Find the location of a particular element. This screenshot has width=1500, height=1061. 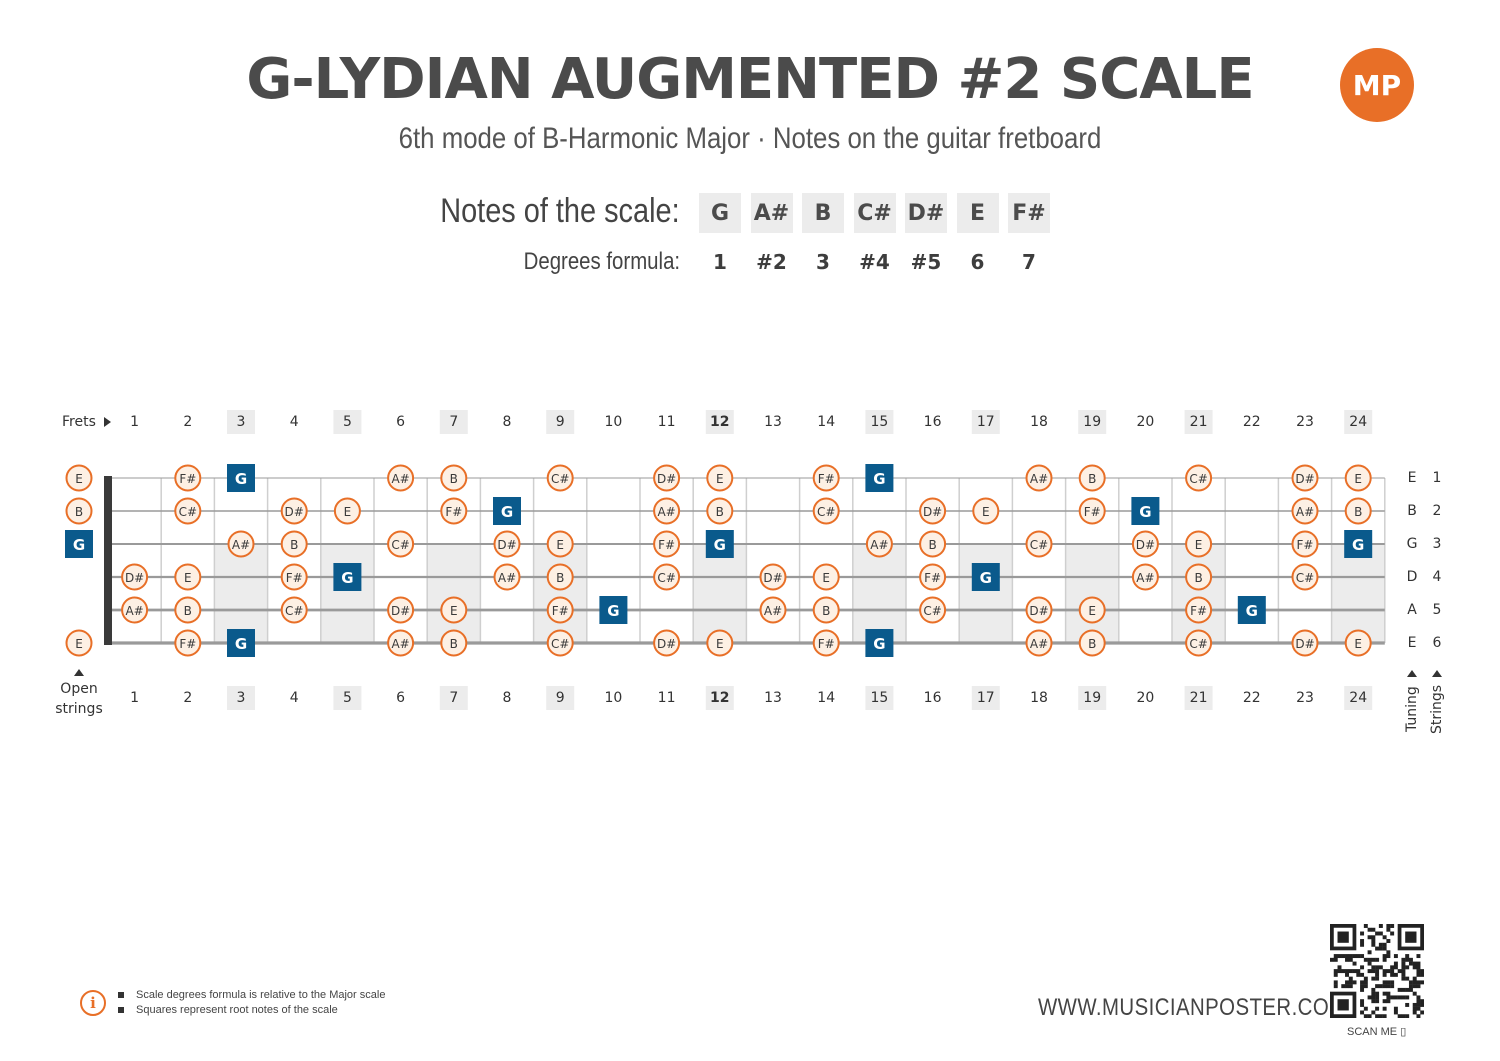

fret-number: 7 is located at coordinates (453, 698).